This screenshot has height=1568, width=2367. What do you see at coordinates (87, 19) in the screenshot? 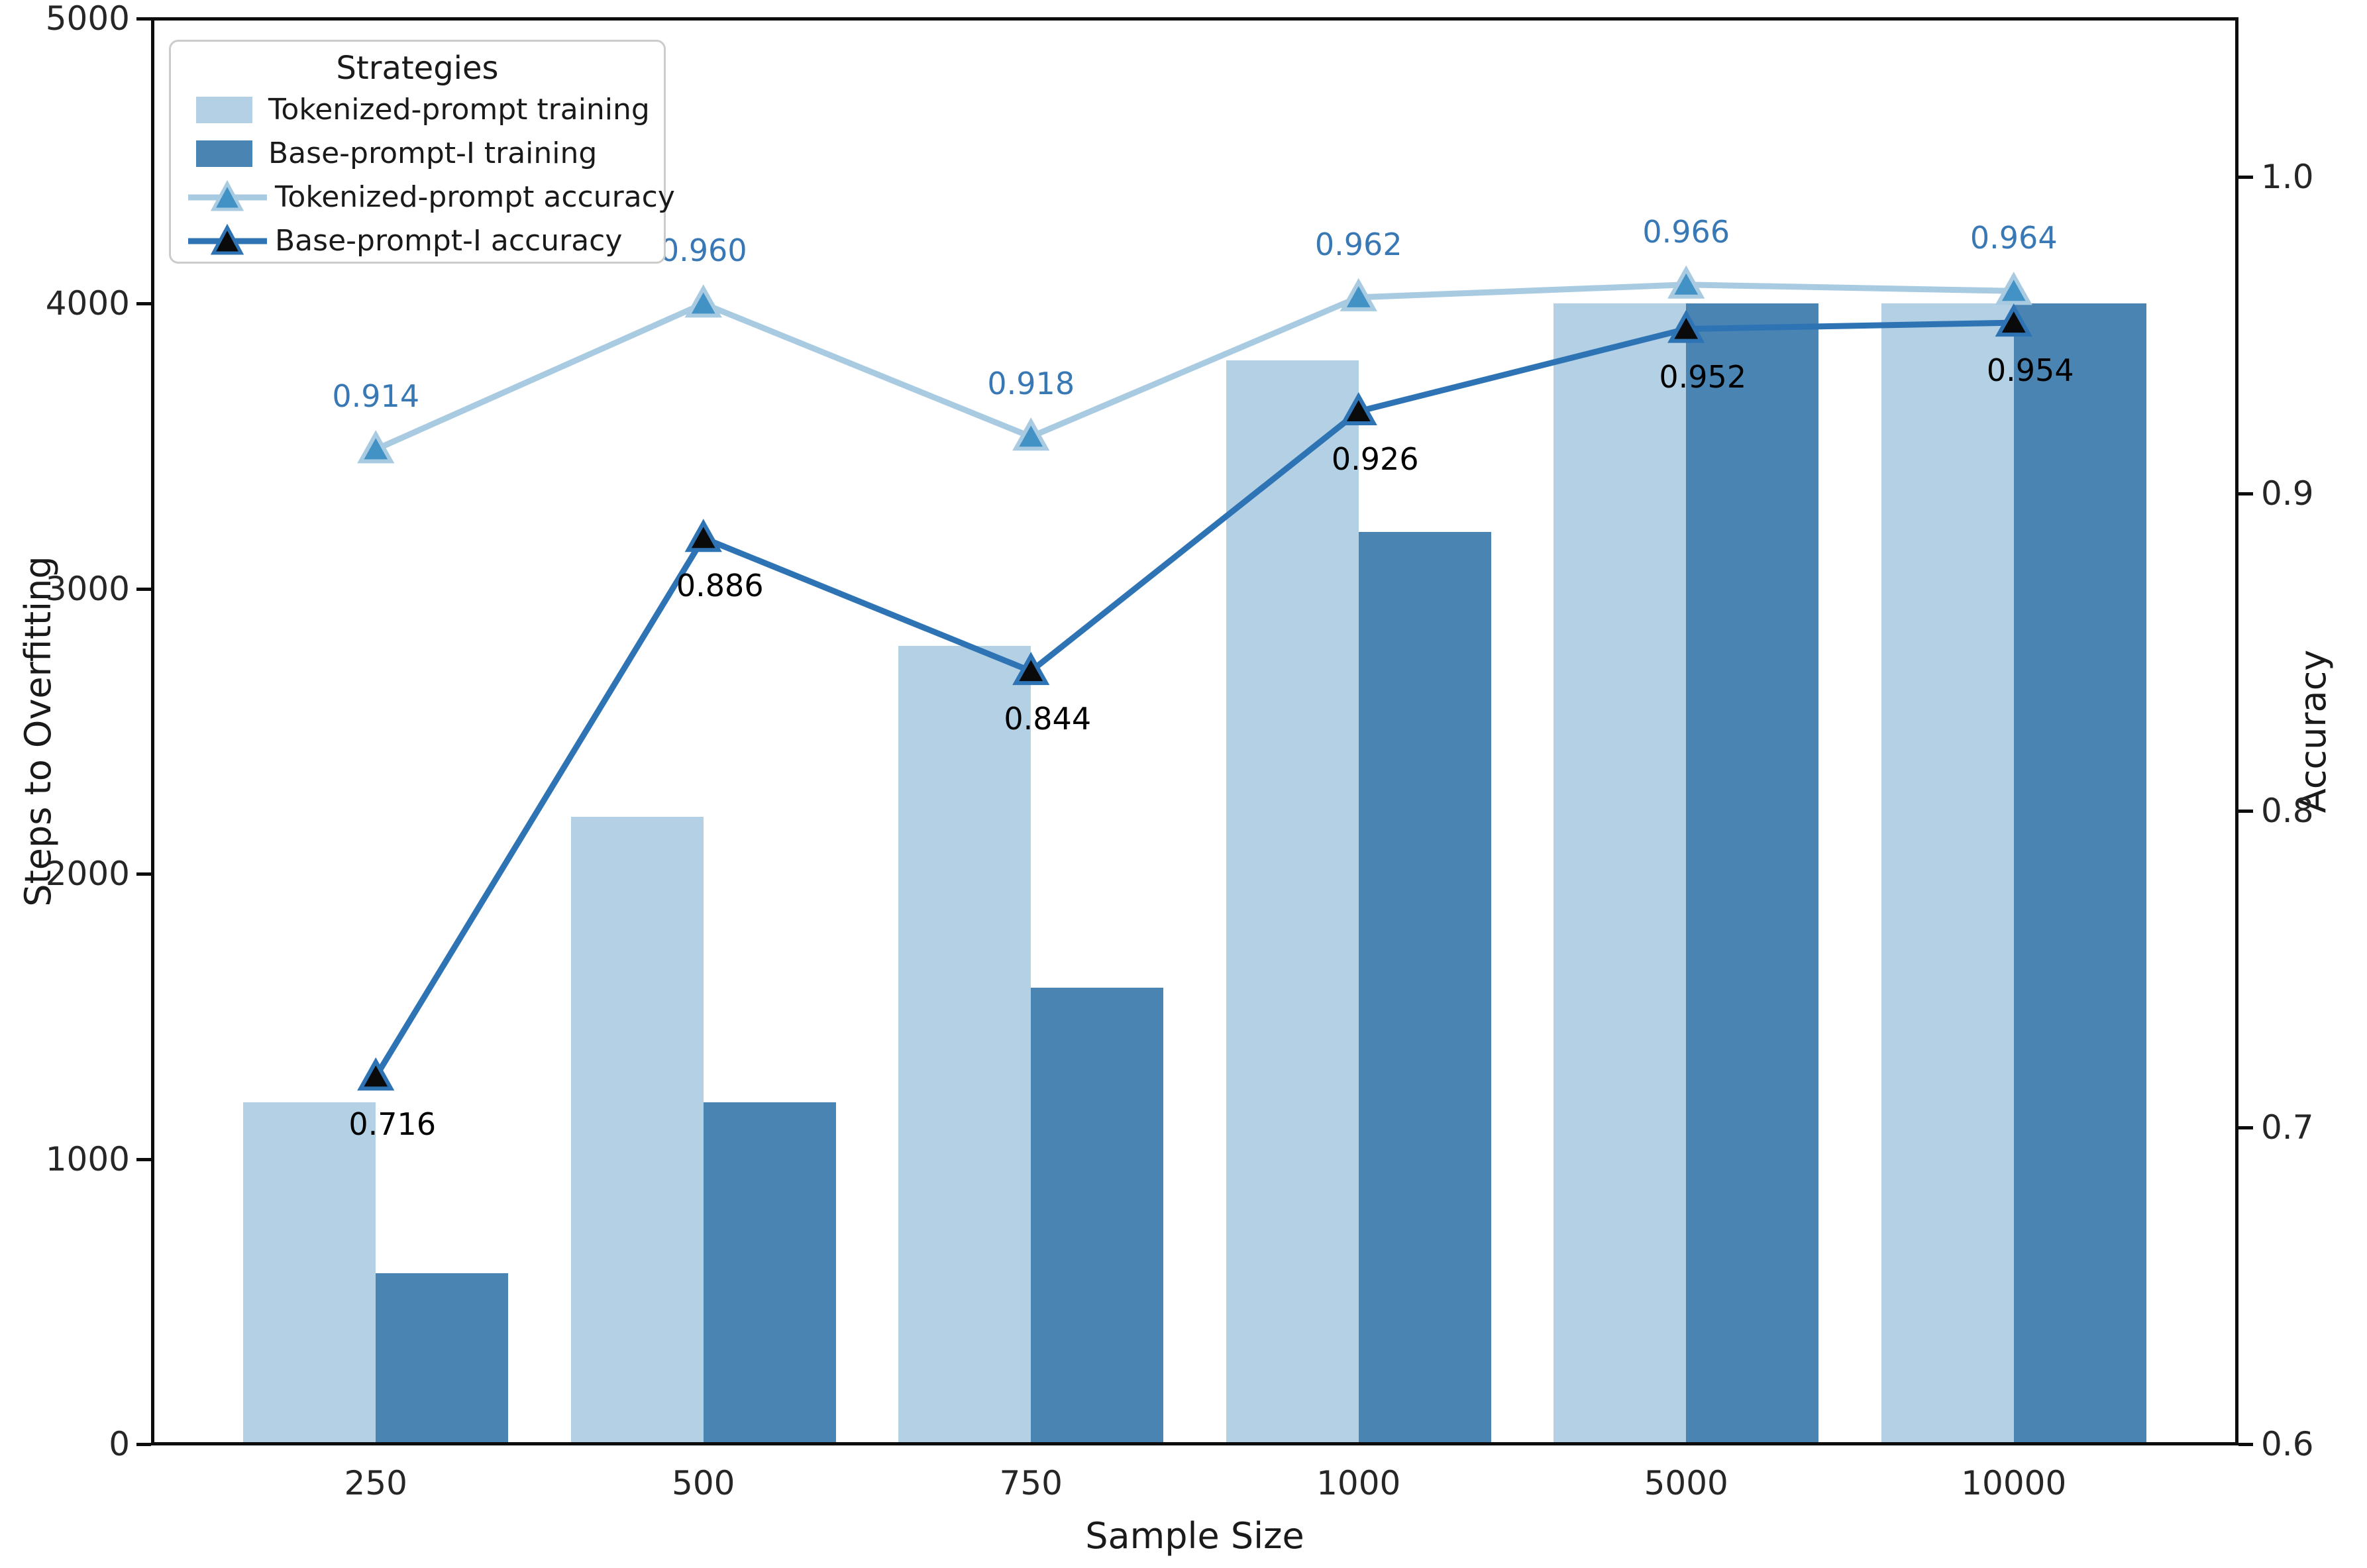
I see `y-tick-label-left: 5000` at bounding box center [87, 19].